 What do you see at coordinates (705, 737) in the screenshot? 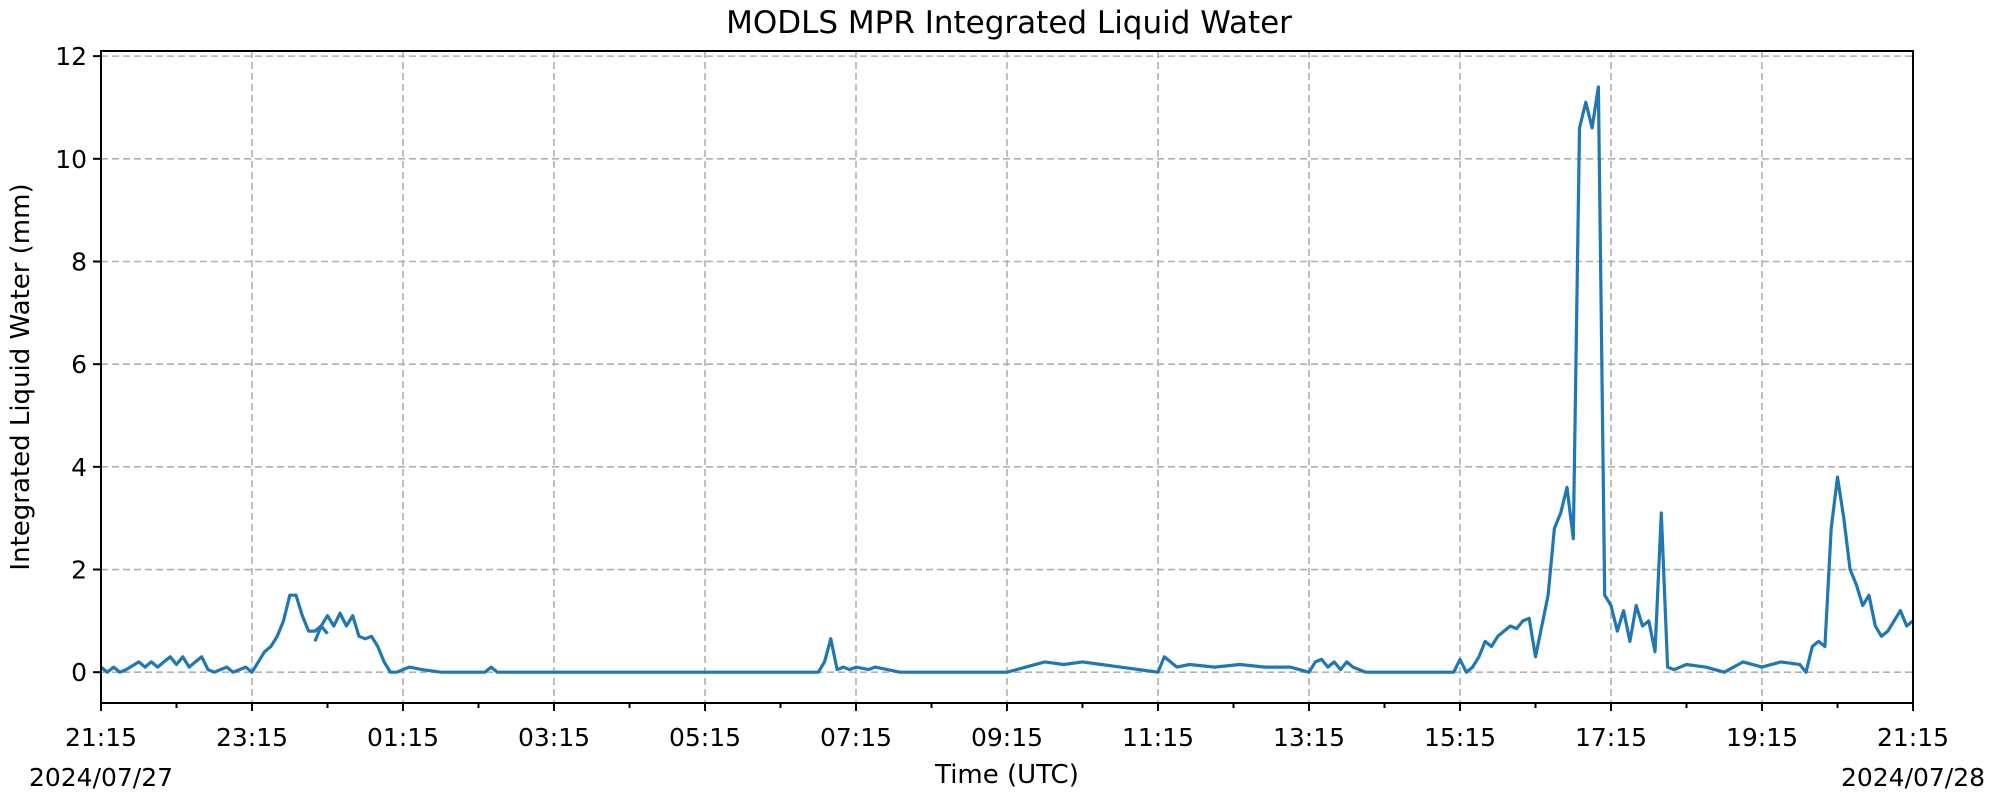
I see `x-tick-label: 05:15` at bounding box center [705, 737].